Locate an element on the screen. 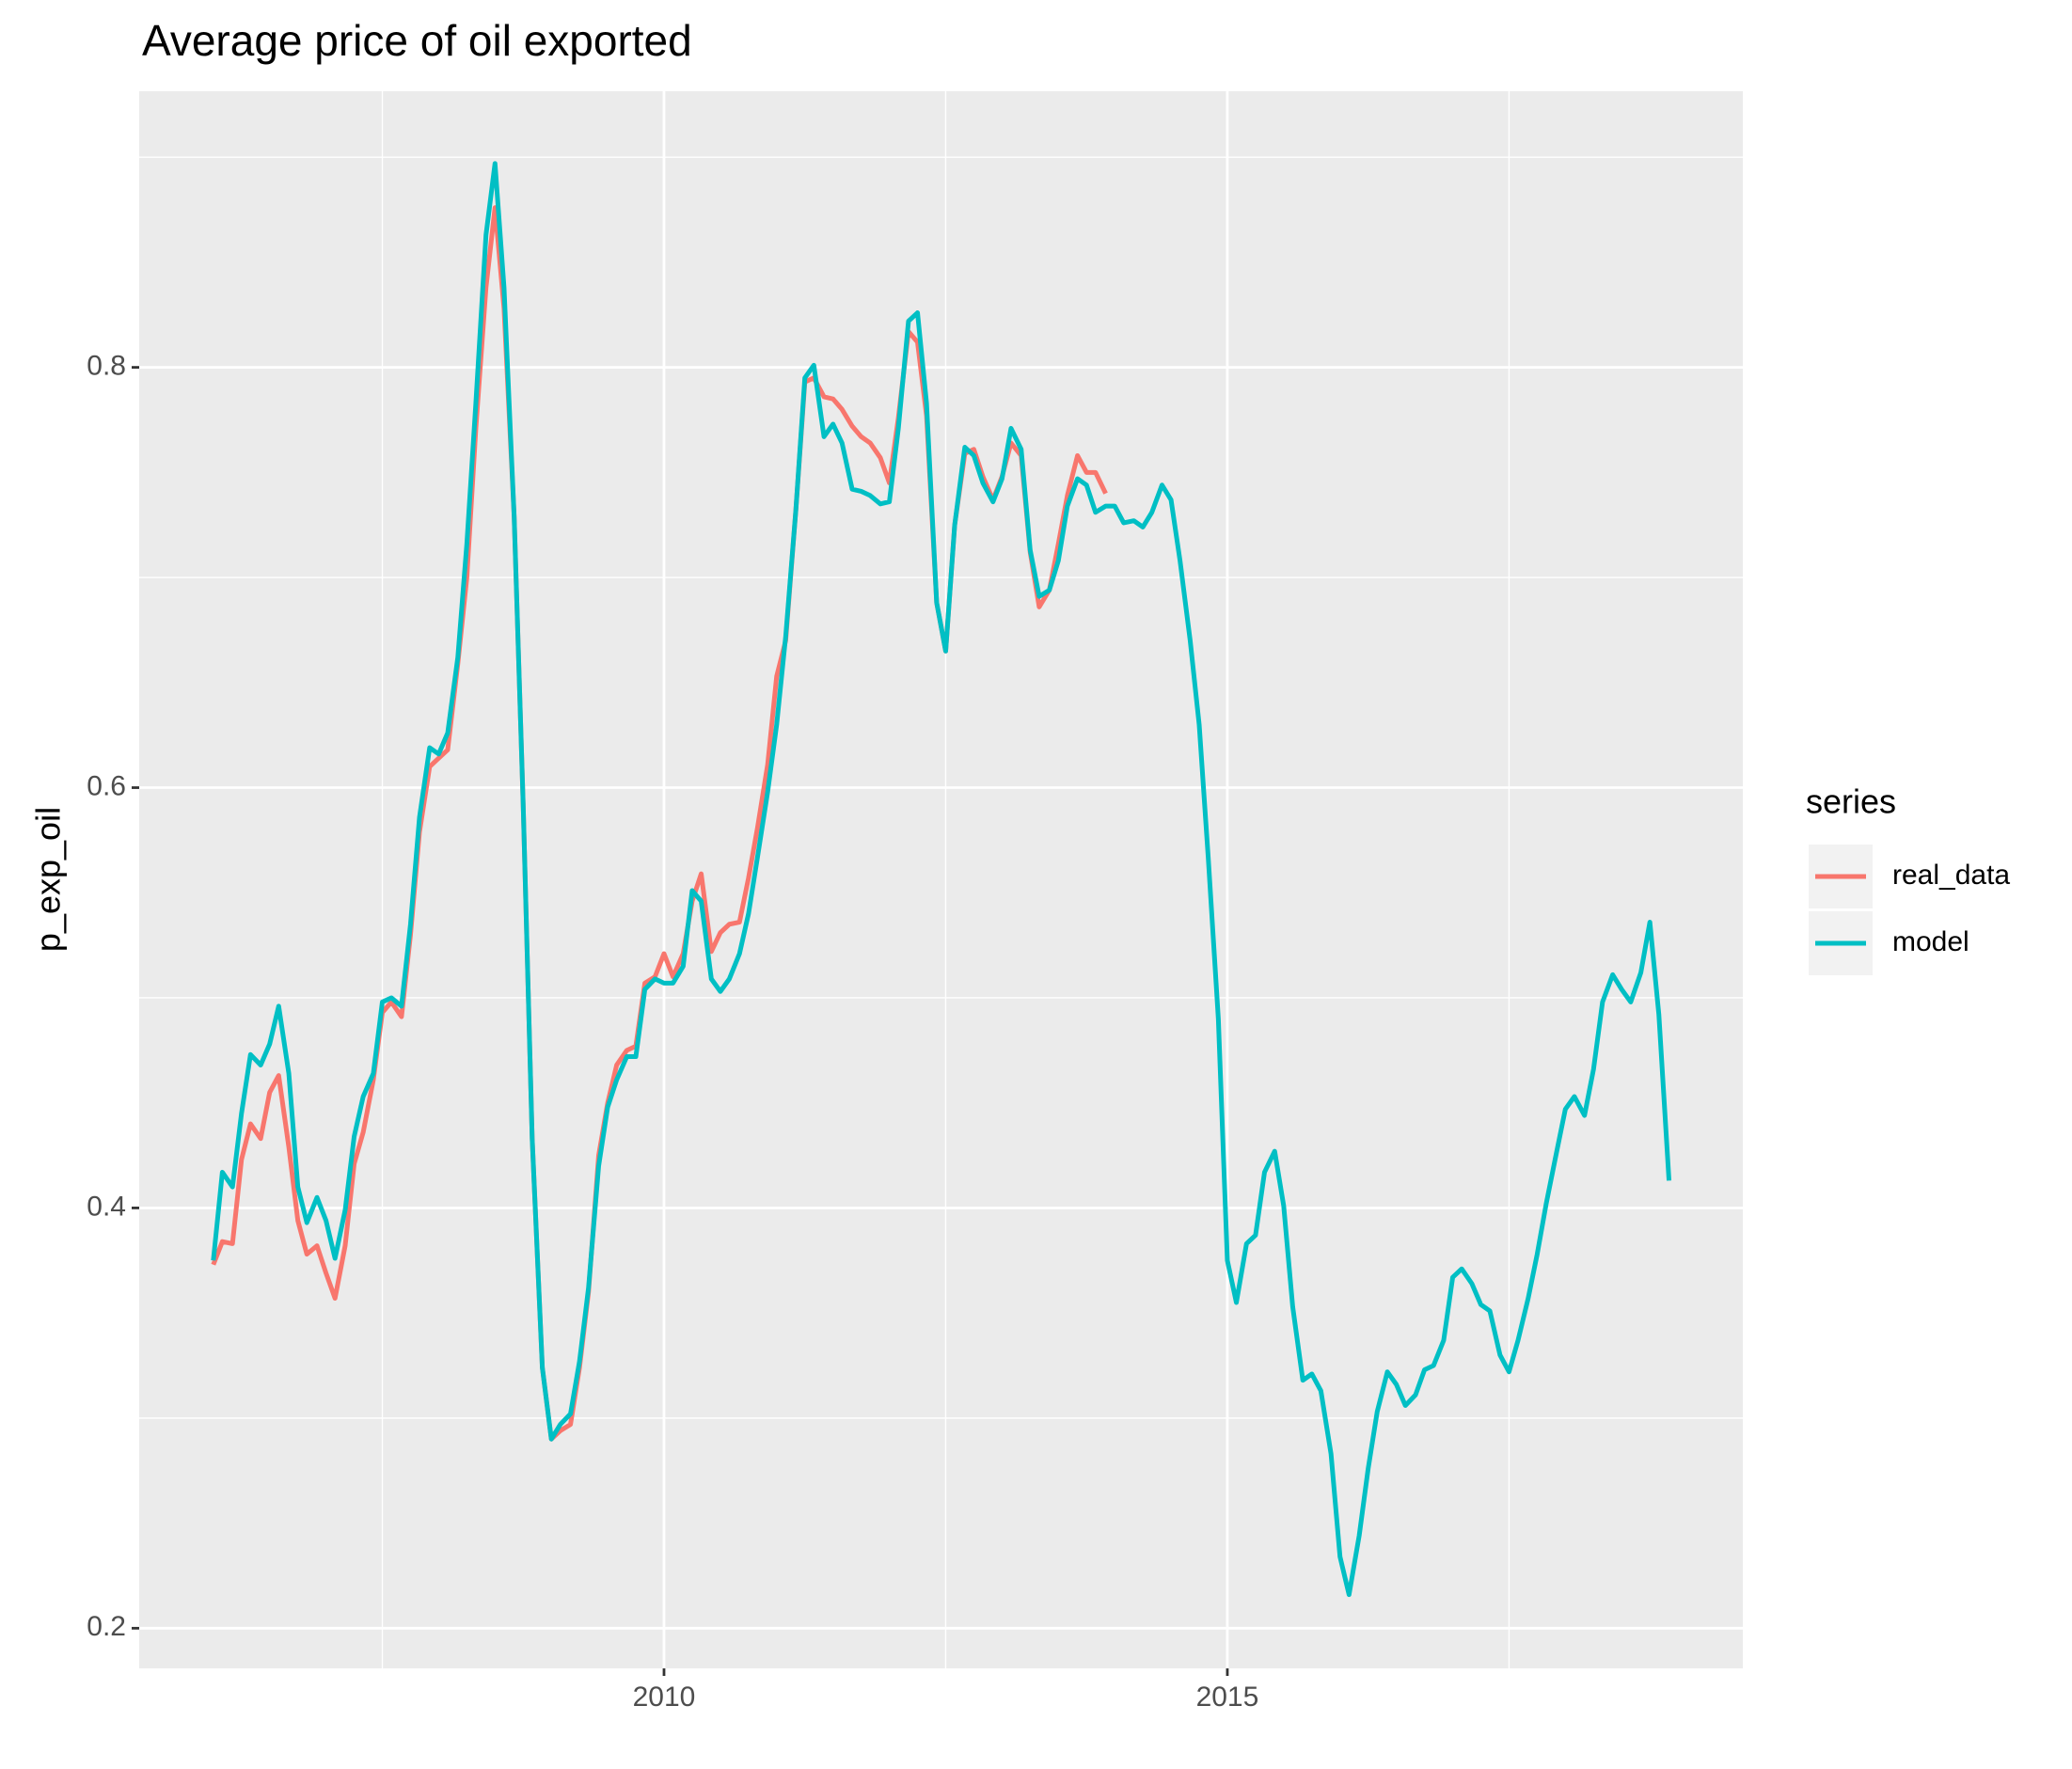  chart-title: Average price of oil exported is located at coordinates (417, 40).